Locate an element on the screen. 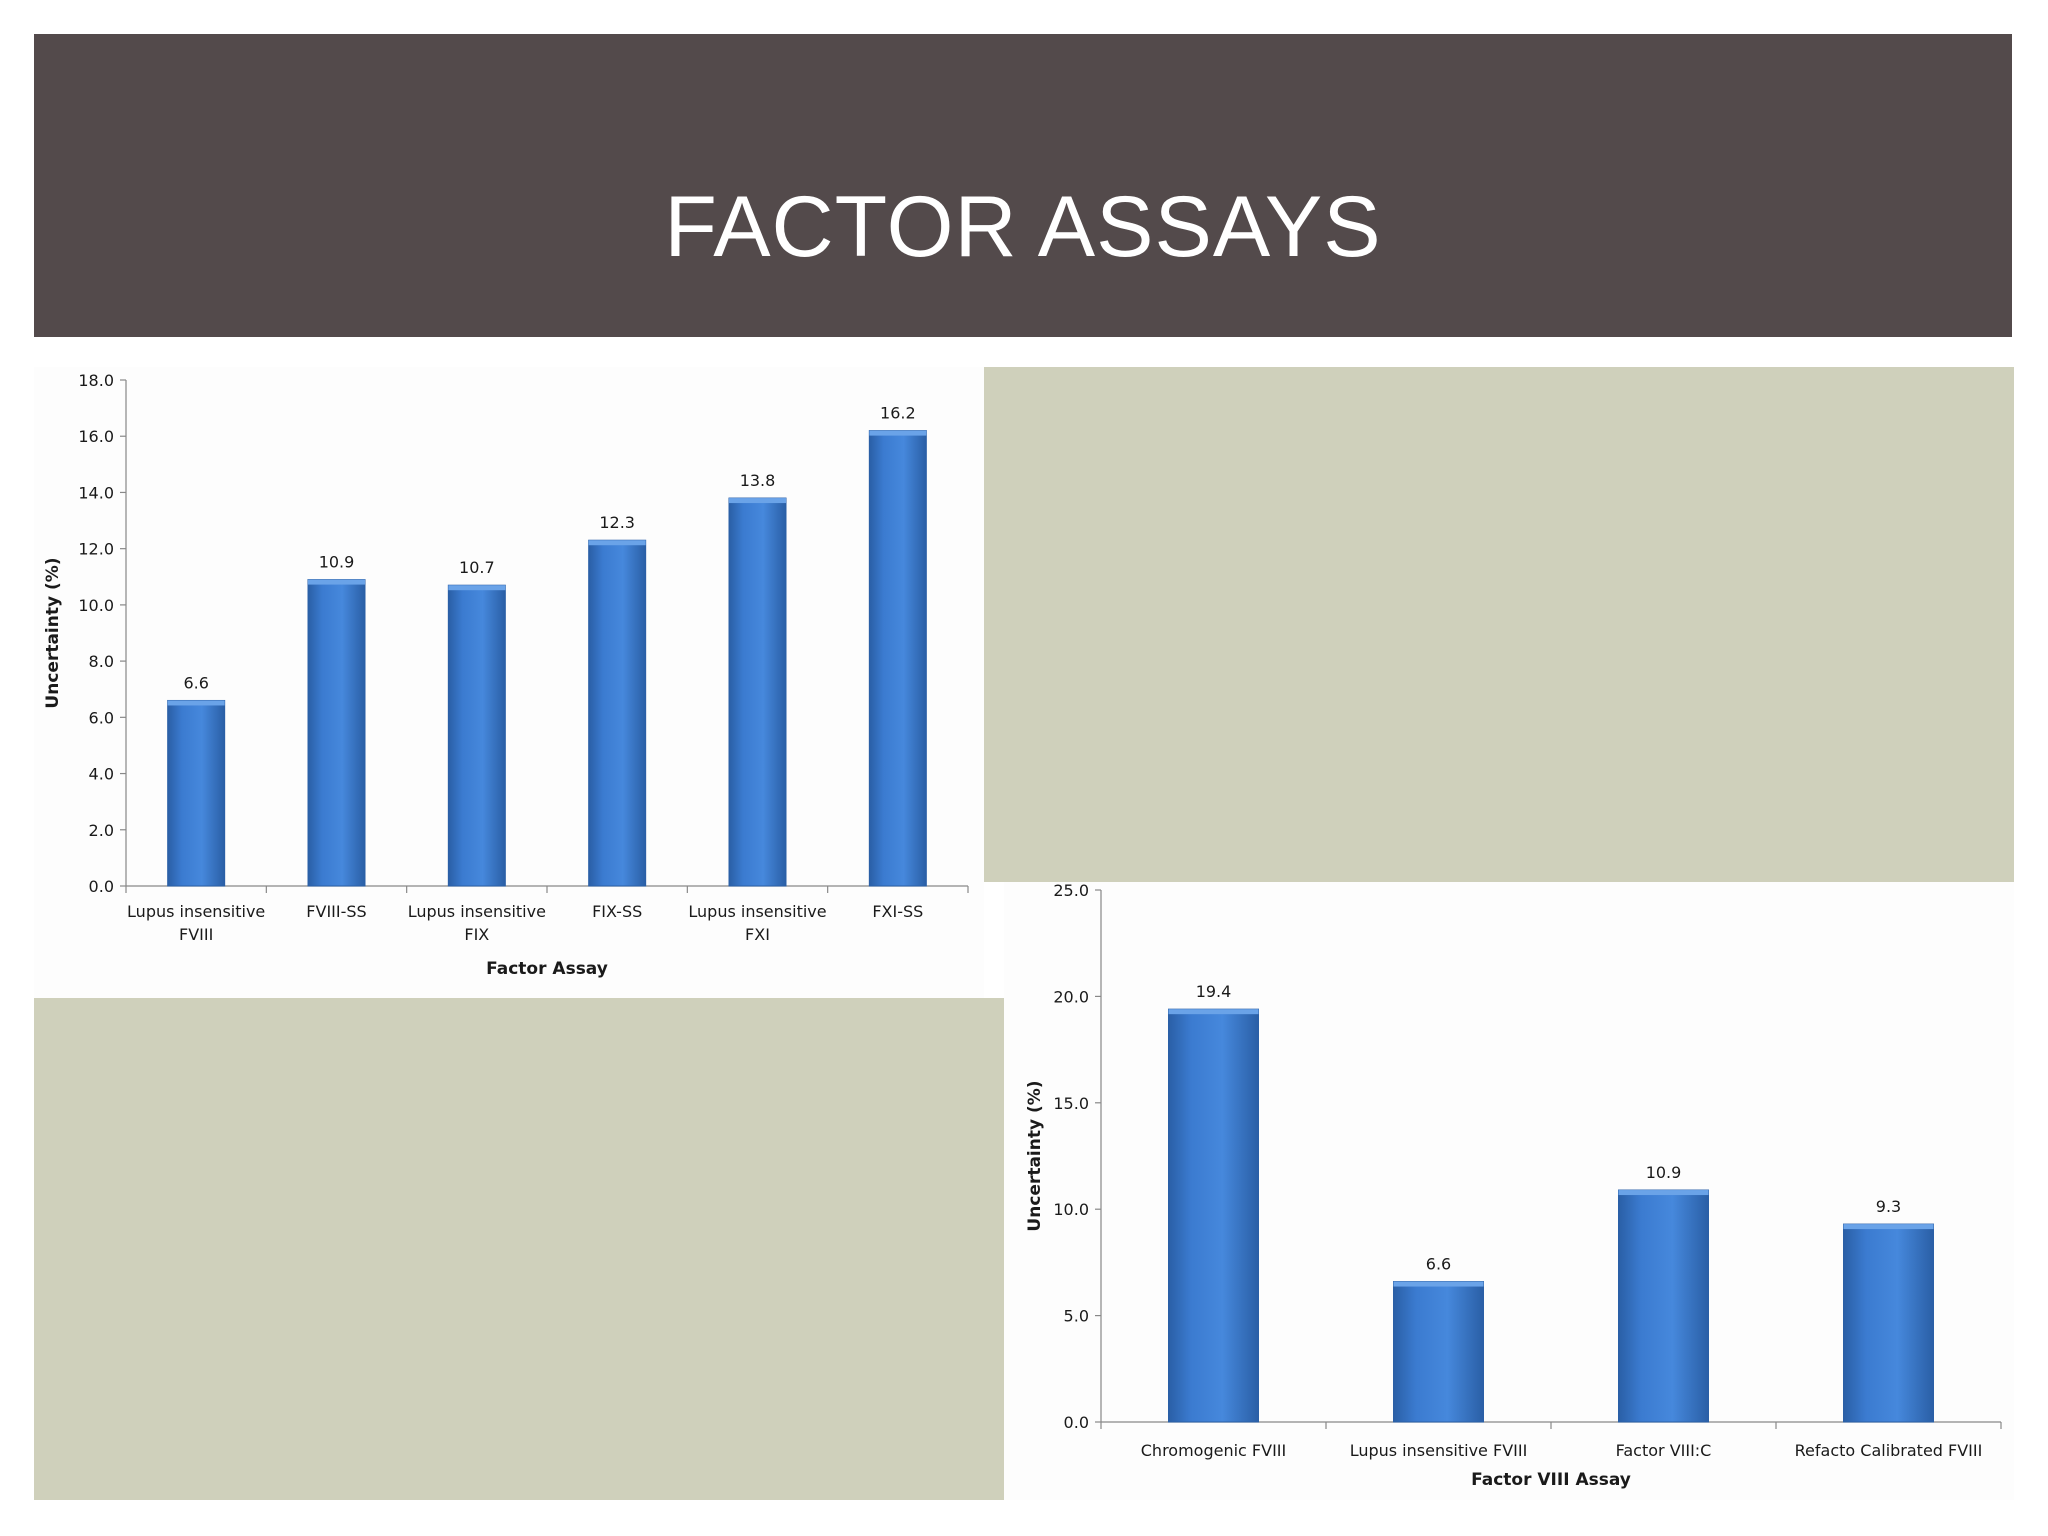 Image resolution: width=2048 pixels, height=1536 pixels. data-label: 9.3 is located at coordinates (1888, 1206).